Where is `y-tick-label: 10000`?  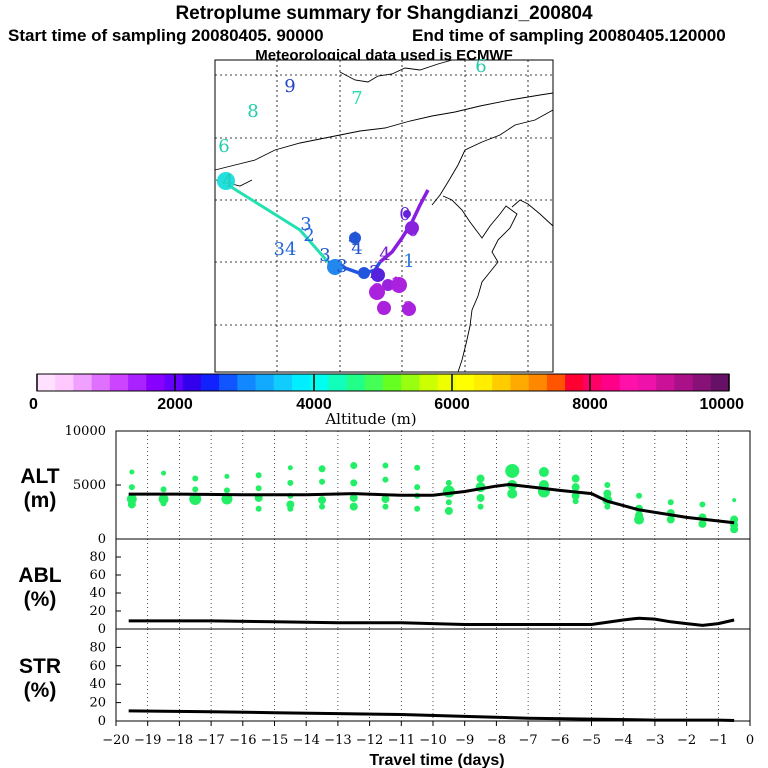 y-tick-label: 10000 is located at coordinates (85, 431).